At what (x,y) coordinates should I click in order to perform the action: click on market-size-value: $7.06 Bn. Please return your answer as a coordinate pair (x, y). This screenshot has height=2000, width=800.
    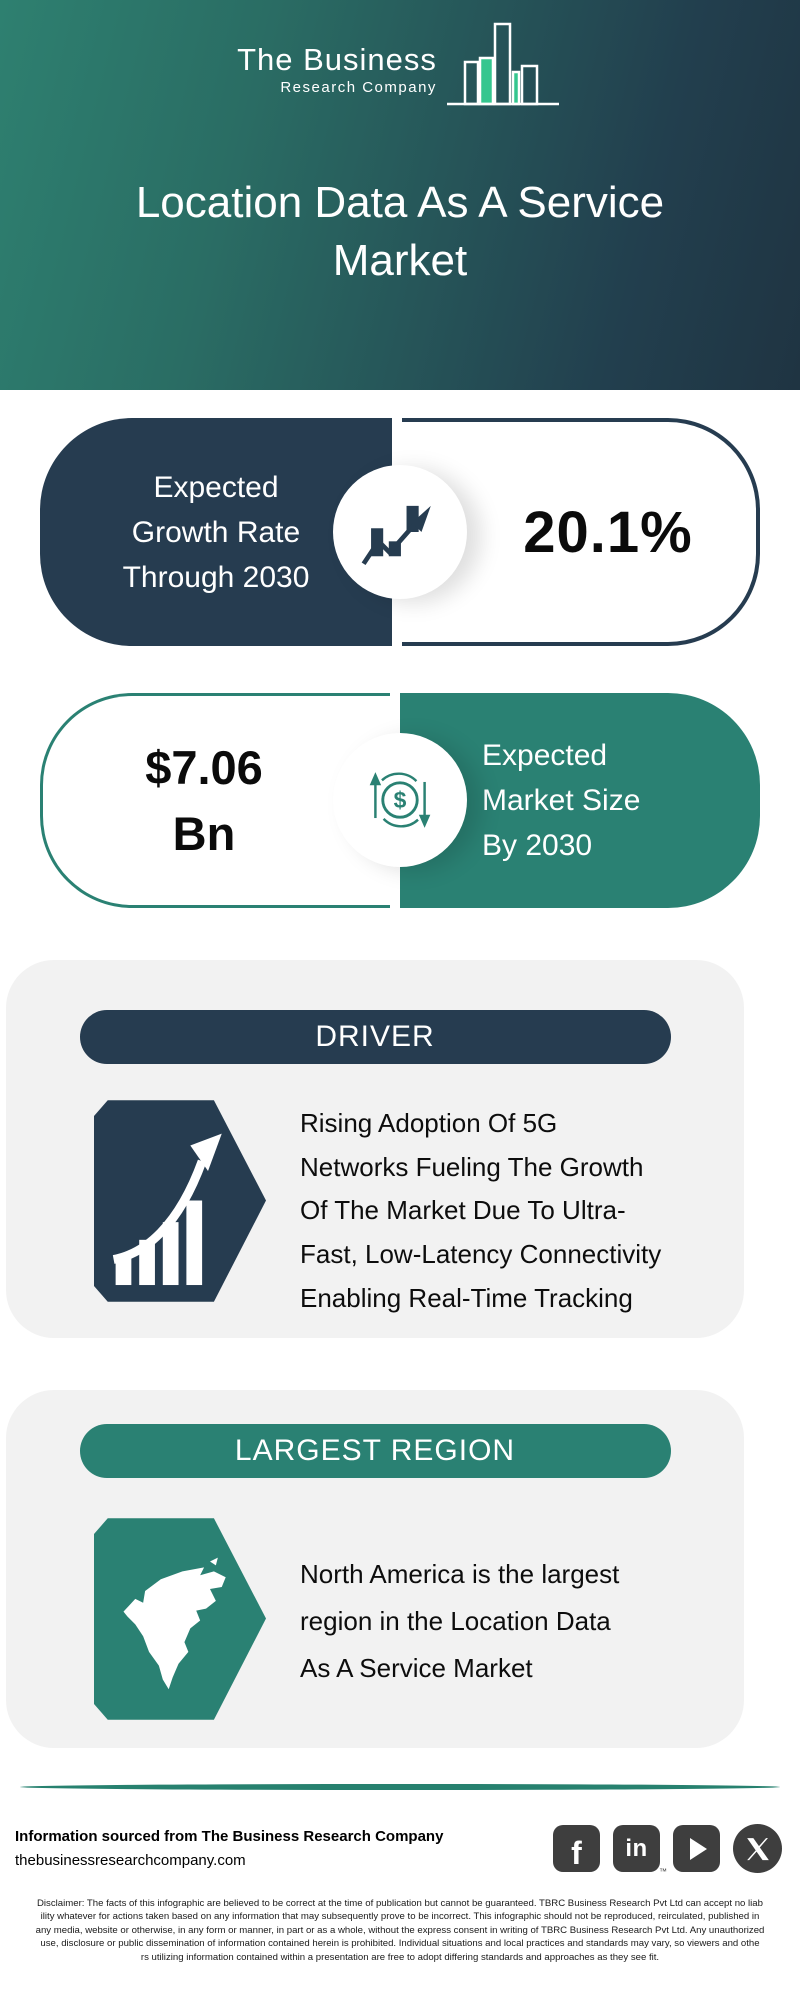
    Looking at the image, I should click on (204, 800).